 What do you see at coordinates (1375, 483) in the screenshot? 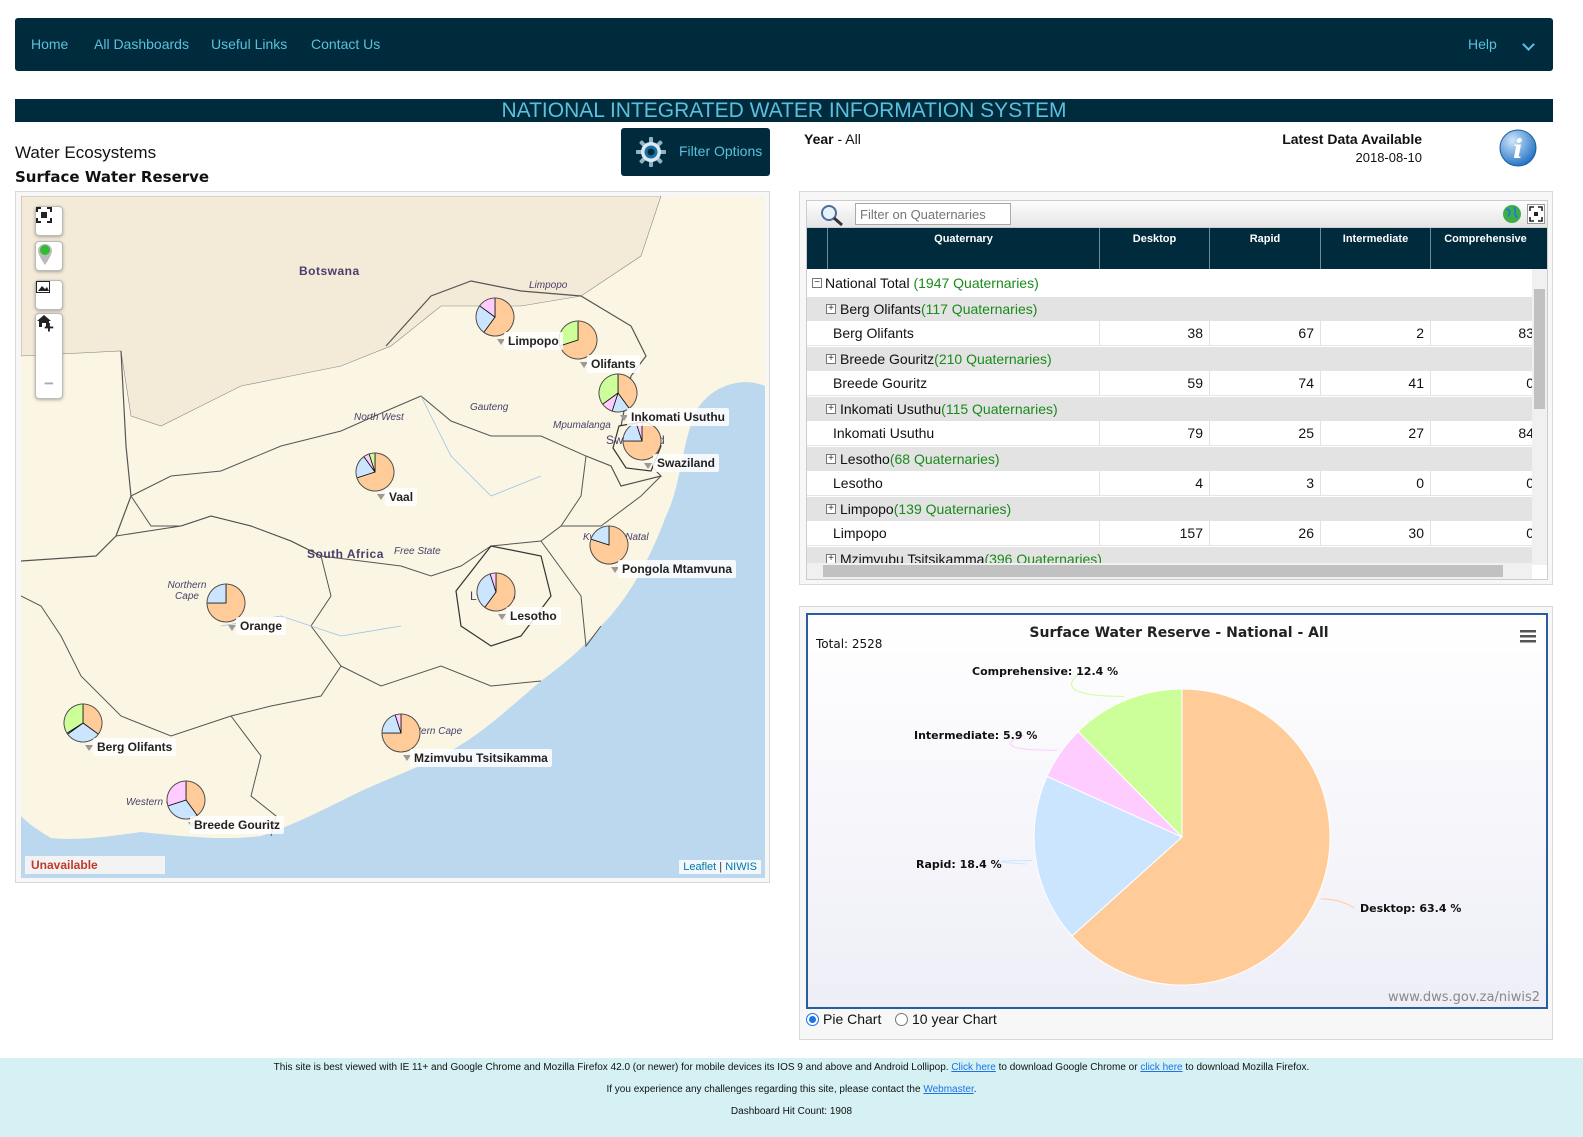
I see `cell-intermediate: 0` at bounding box center [1375, 483].